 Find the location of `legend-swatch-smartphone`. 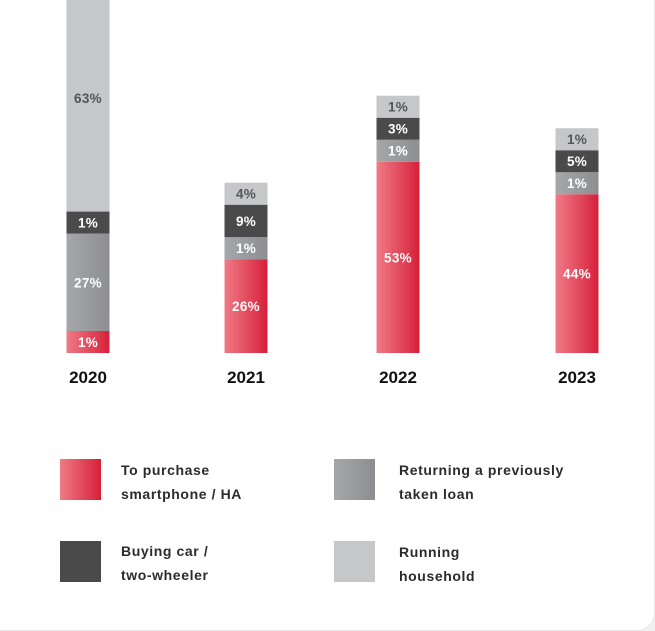

legend-swatch-smartphone is located at coordinates (80, 479).